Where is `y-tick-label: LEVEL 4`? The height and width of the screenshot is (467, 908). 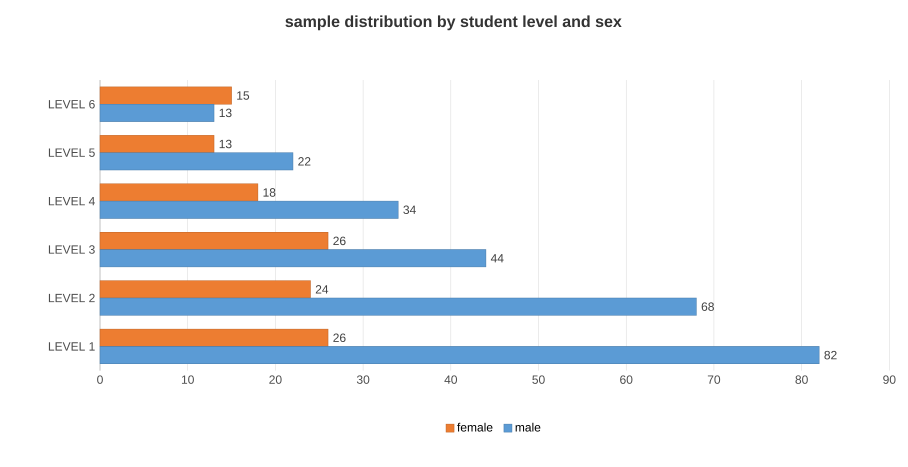 y-tick-label: LEVEL 4 is located at coordinates (71, 201).